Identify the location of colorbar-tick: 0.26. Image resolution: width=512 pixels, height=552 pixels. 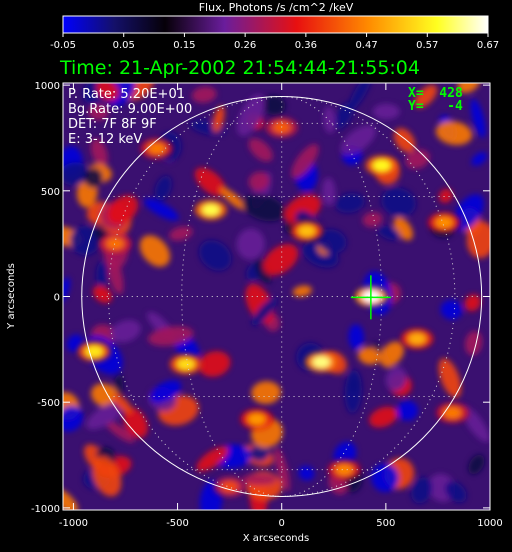
(245, 42).